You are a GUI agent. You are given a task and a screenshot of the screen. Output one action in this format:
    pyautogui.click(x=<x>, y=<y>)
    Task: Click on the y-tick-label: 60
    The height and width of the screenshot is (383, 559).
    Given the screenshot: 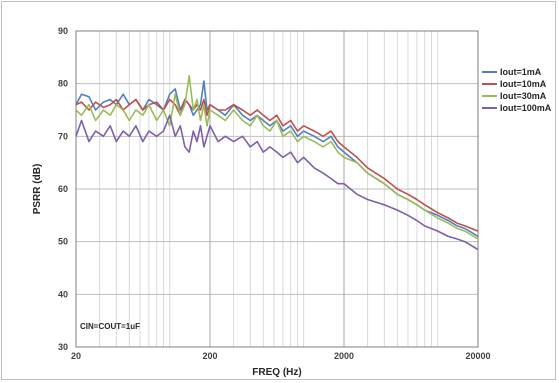 What is the action you would take?
    pyautogui.click(x=63, y=189)
    